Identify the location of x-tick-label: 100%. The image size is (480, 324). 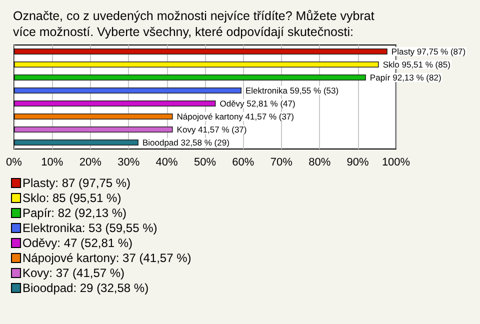
(396, 162).